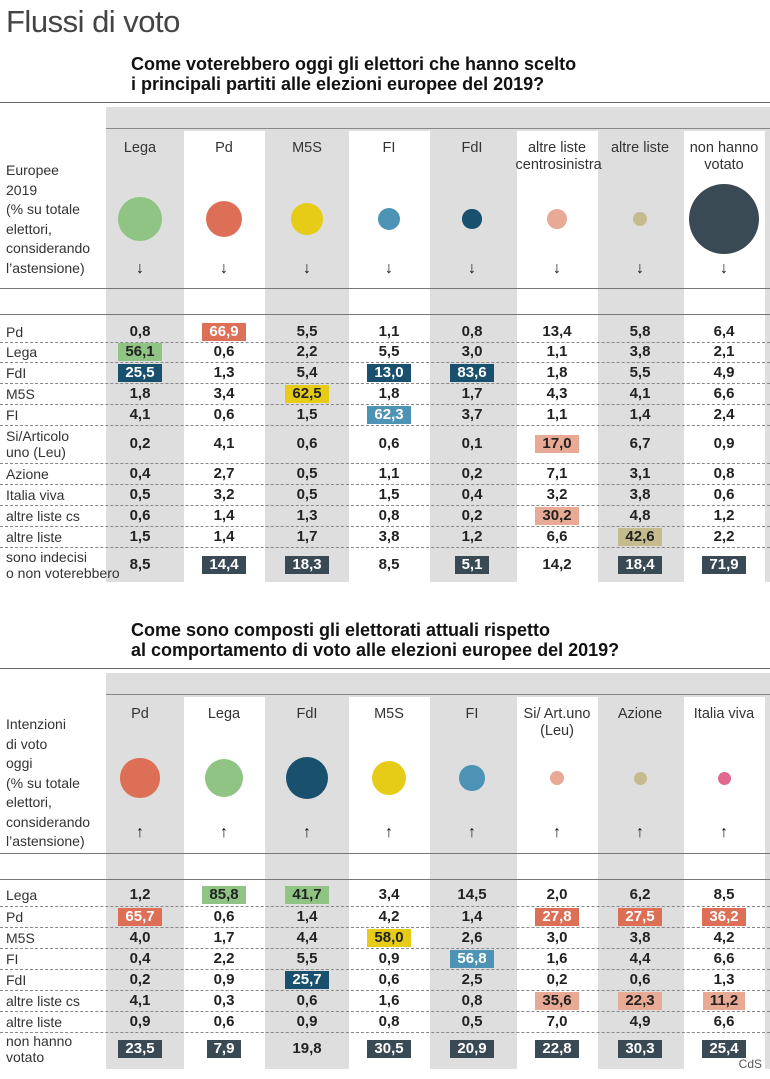  What do you see at coordinates (307, 148) in the screenshot?
I see `column-header-line: M5S` at bounding box center [307, 148].